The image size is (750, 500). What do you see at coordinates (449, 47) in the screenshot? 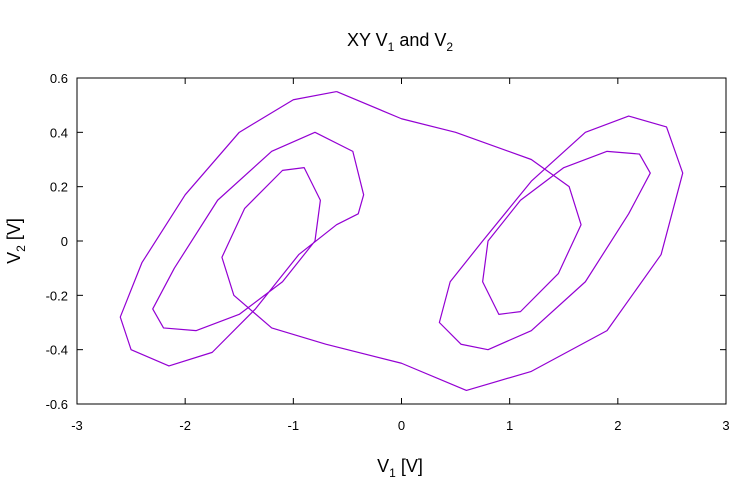
I see `title-sub: 2` at bounding box center [449, 47].